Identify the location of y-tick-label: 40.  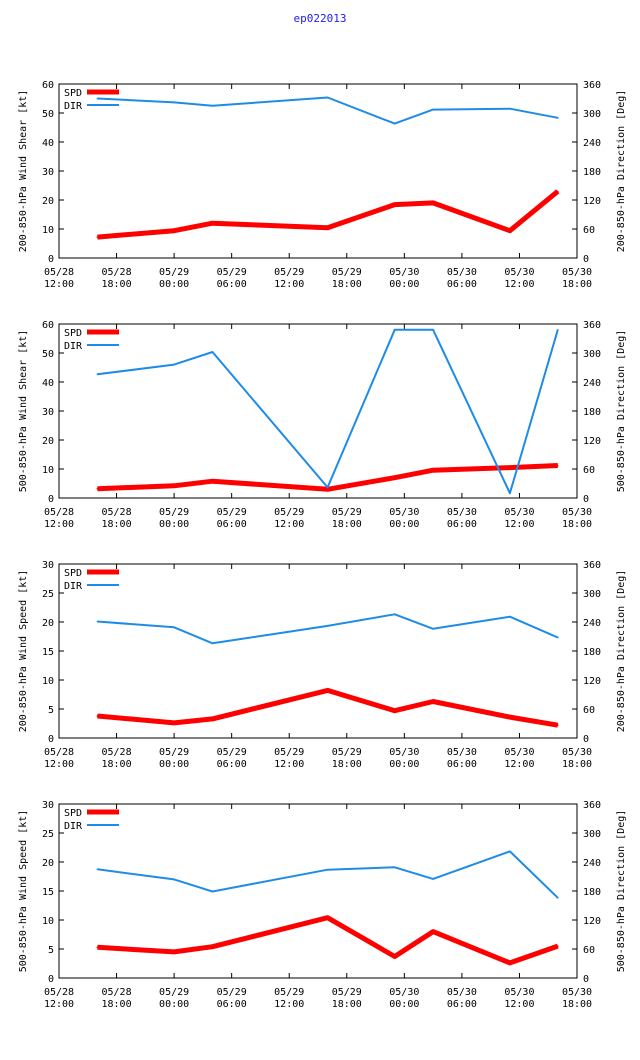
(48, 143).